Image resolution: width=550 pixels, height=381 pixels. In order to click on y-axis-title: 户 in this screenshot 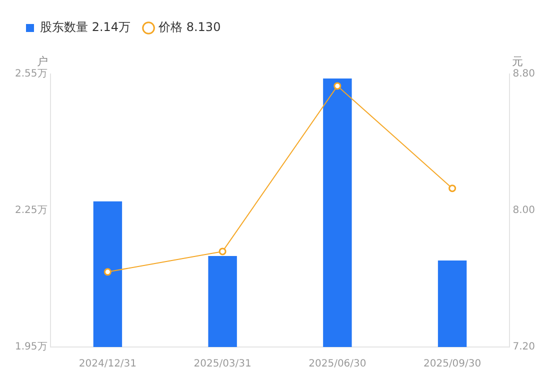, I will do `click(42, 61)`.